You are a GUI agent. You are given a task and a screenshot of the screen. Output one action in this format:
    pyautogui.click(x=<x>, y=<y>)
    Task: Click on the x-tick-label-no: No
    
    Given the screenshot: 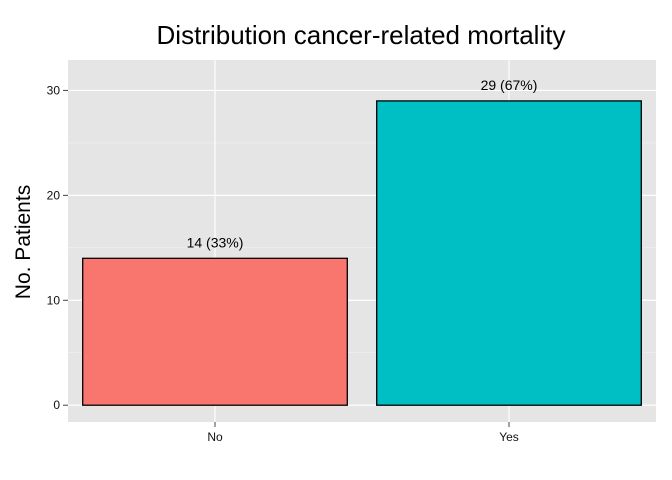 What is the action you would take?
    pyautogui.click(x=215, y=437)
    